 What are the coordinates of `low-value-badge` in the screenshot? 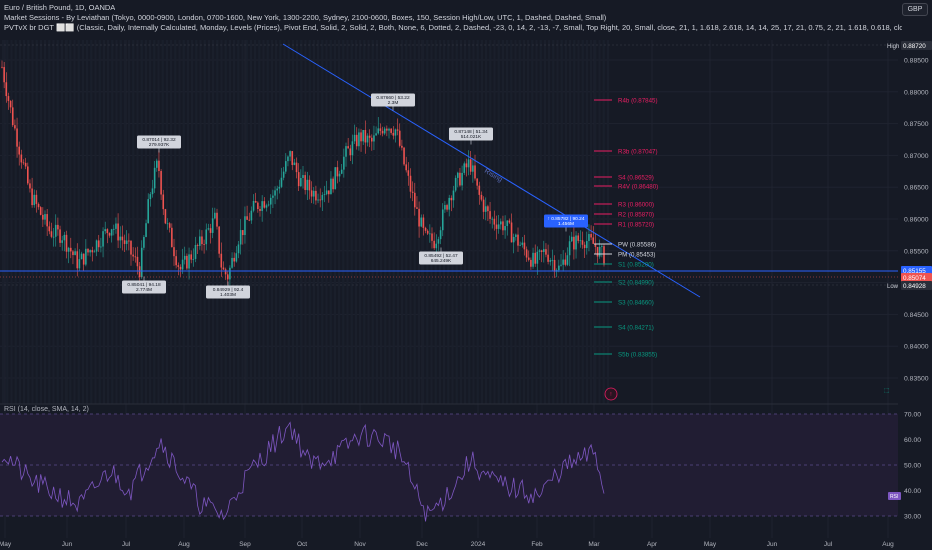 It's located at (916, 285).